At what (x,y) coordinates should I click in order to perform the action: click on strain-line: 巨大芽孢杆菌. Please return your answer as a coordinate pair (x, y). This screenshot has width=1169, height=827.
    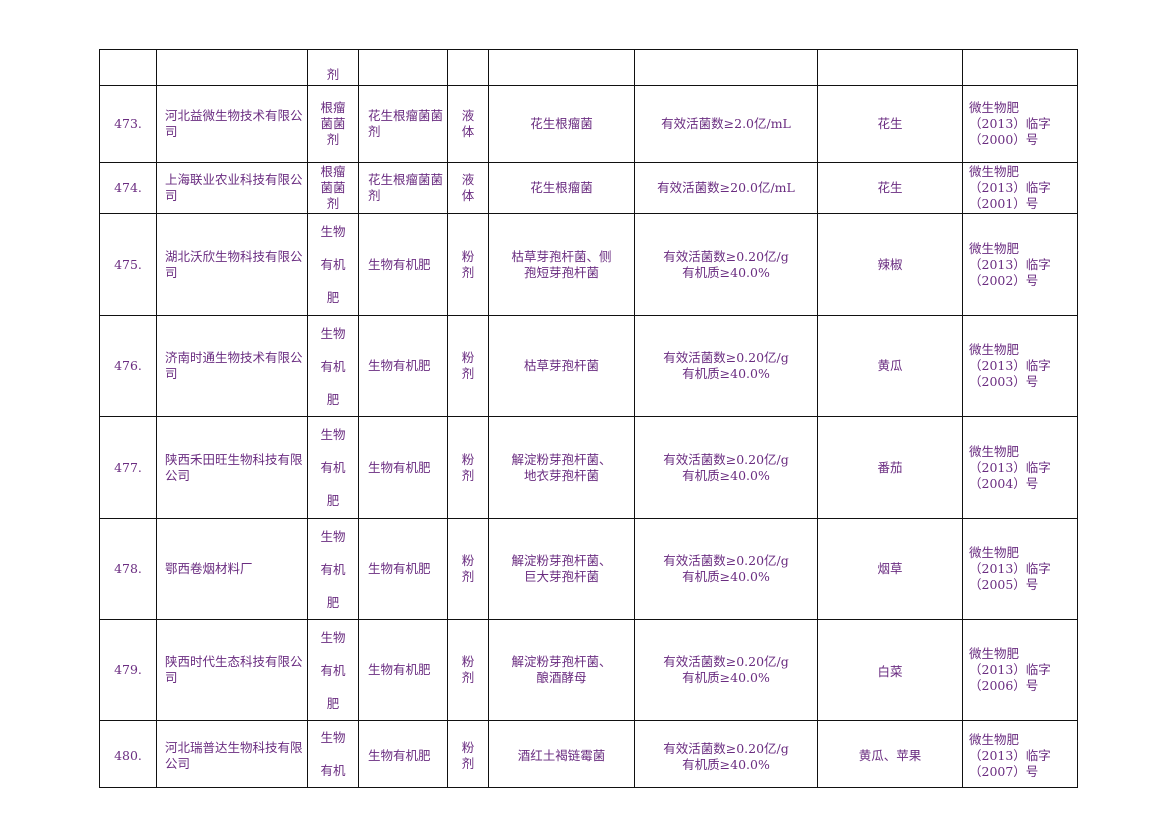
    Looking at the image, I should click on (561, 576).